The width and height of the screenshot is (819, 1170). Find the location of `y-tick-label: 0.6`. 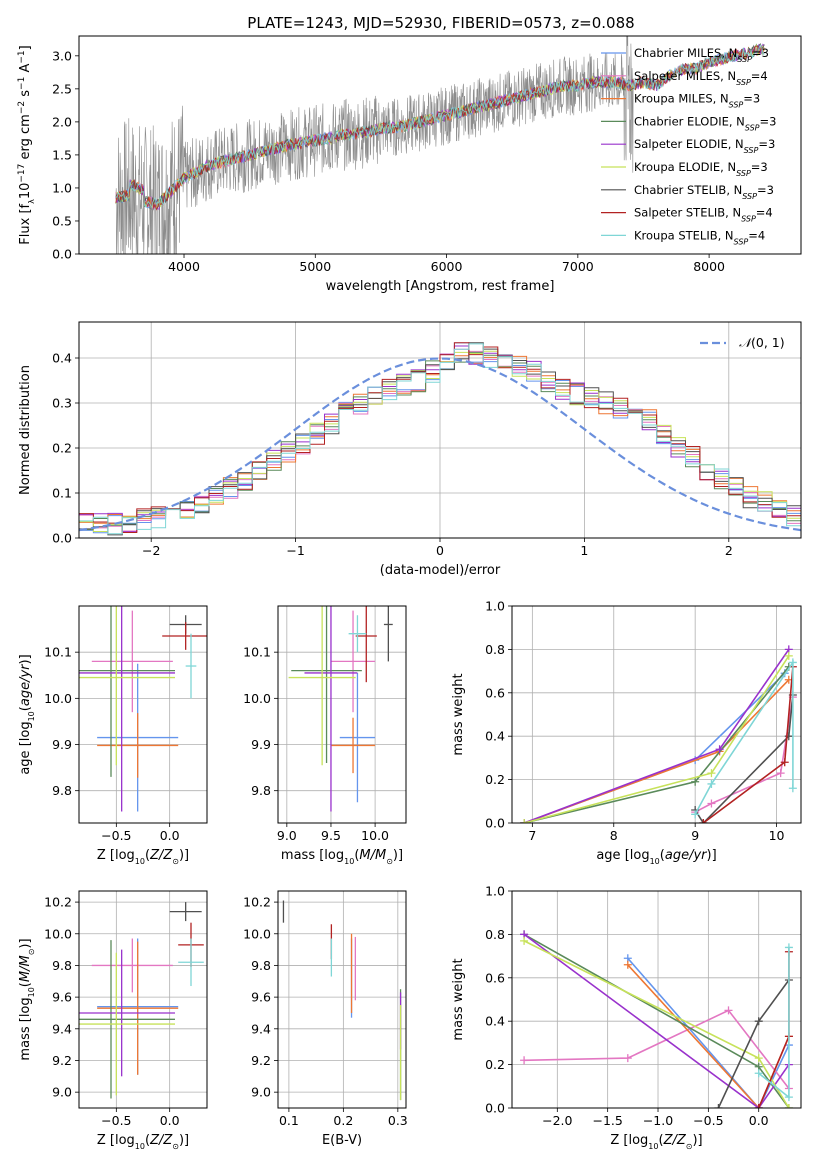

y-tick-label: 0.6 is located at coordinates (495, 692).